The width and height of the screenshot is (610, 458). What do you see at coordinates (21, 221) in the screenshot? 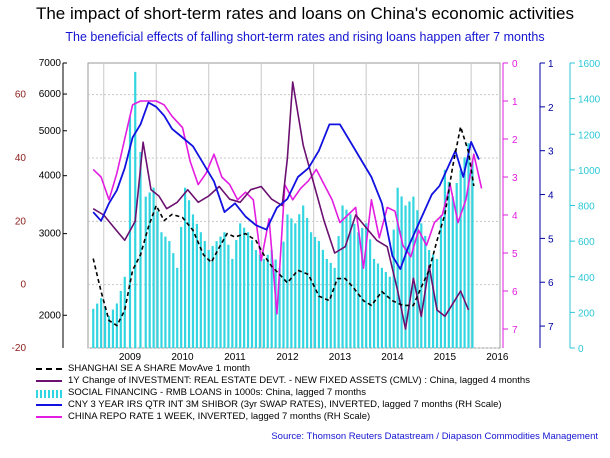
I see `left-outer-tick-label: 20` at bounding box center [21, 221].